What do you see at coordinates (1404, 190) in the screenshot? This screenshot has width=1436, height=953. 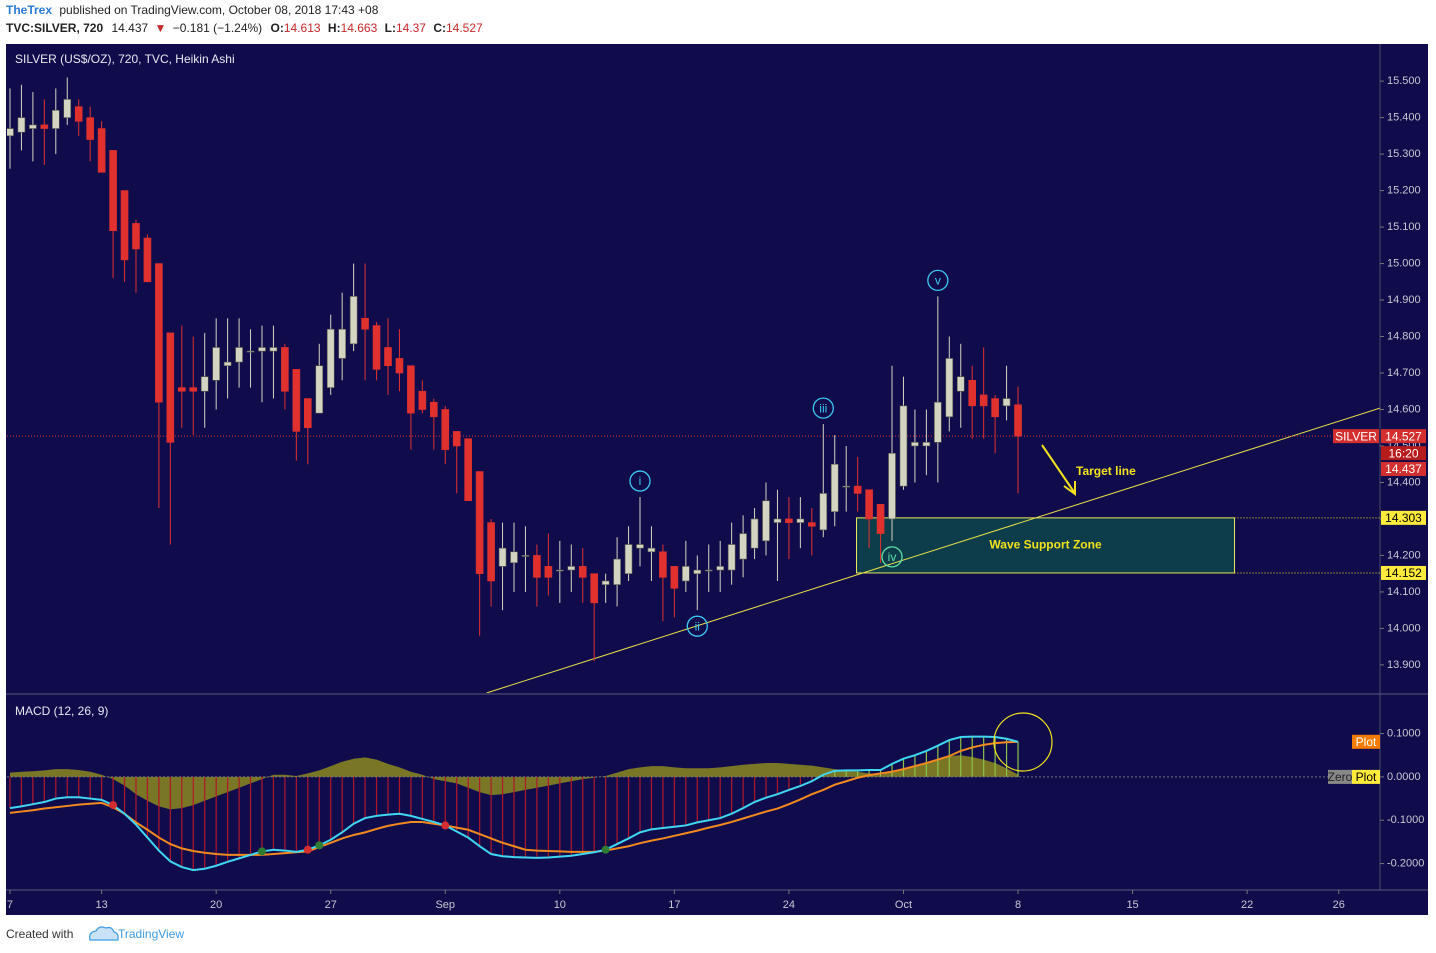 I see `y-tick-label: 15.200` at bounding box center [1404, 190].